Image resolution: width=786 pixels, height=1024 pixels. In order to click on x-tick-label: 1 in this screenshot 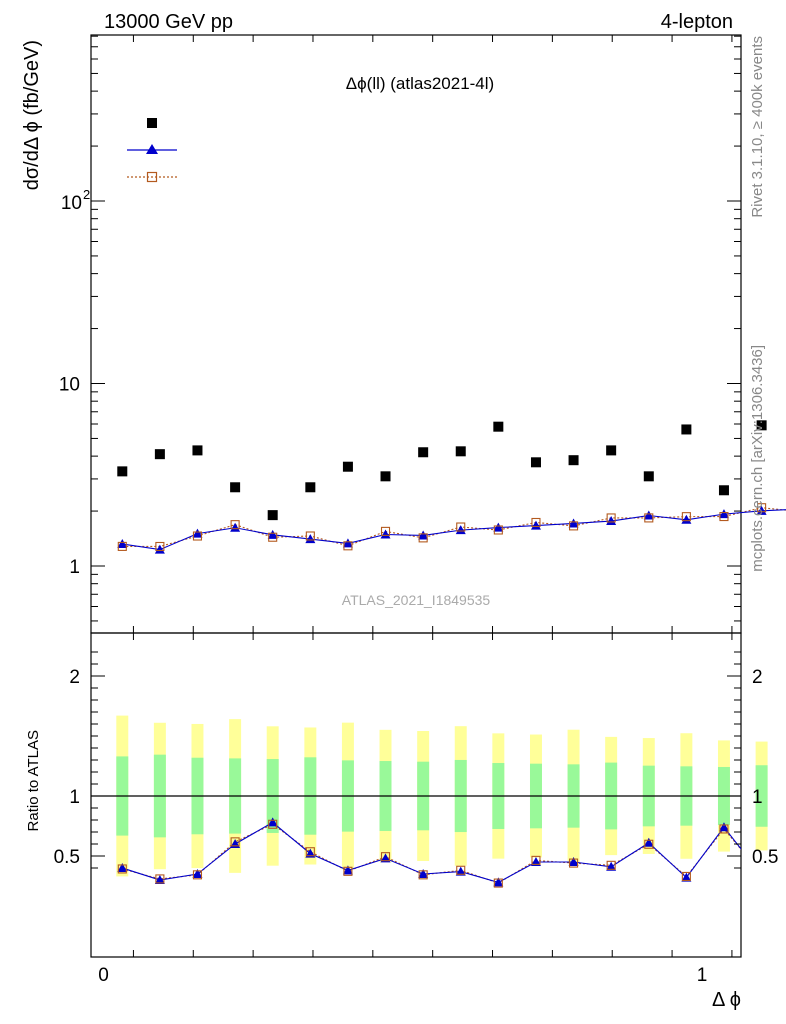, I will do `click(702, 975)`.